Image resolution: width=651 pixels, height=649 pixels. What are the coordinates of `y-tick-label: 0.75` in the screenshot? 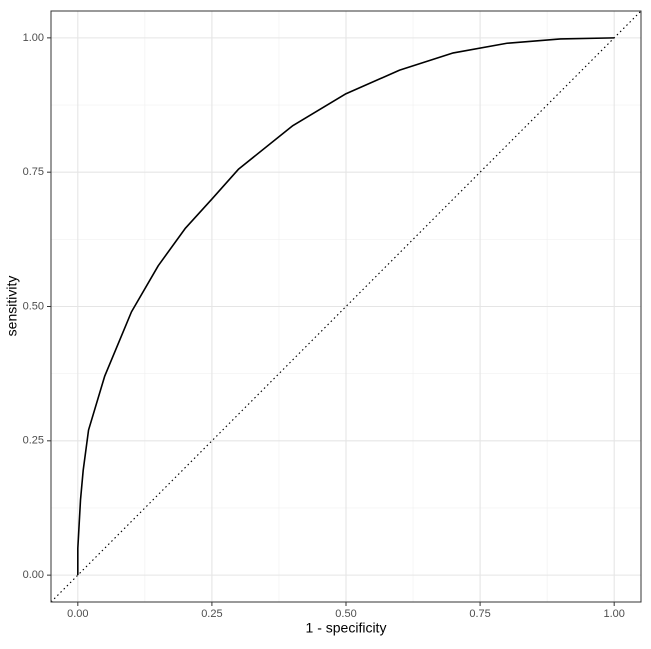 It's located at (33, 172).